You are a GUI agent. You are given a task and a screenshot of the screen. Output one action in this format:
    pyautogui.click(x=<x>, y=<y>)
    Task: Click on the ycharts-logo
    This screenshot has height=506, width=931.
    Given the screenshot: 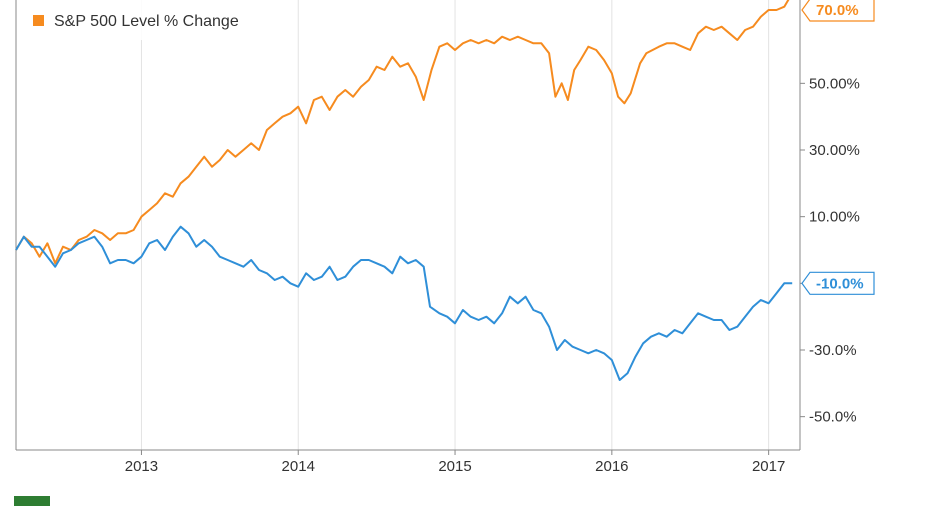 What is the action you would take?
    pyautogui.click(x=32, y=501)
    